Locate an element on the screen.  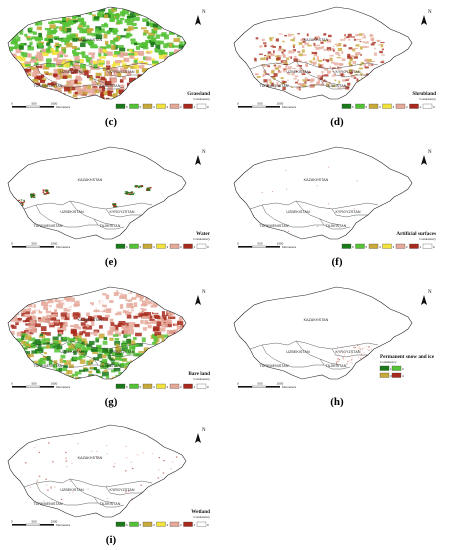
region-outline-c is located at coordinates (97, 53).